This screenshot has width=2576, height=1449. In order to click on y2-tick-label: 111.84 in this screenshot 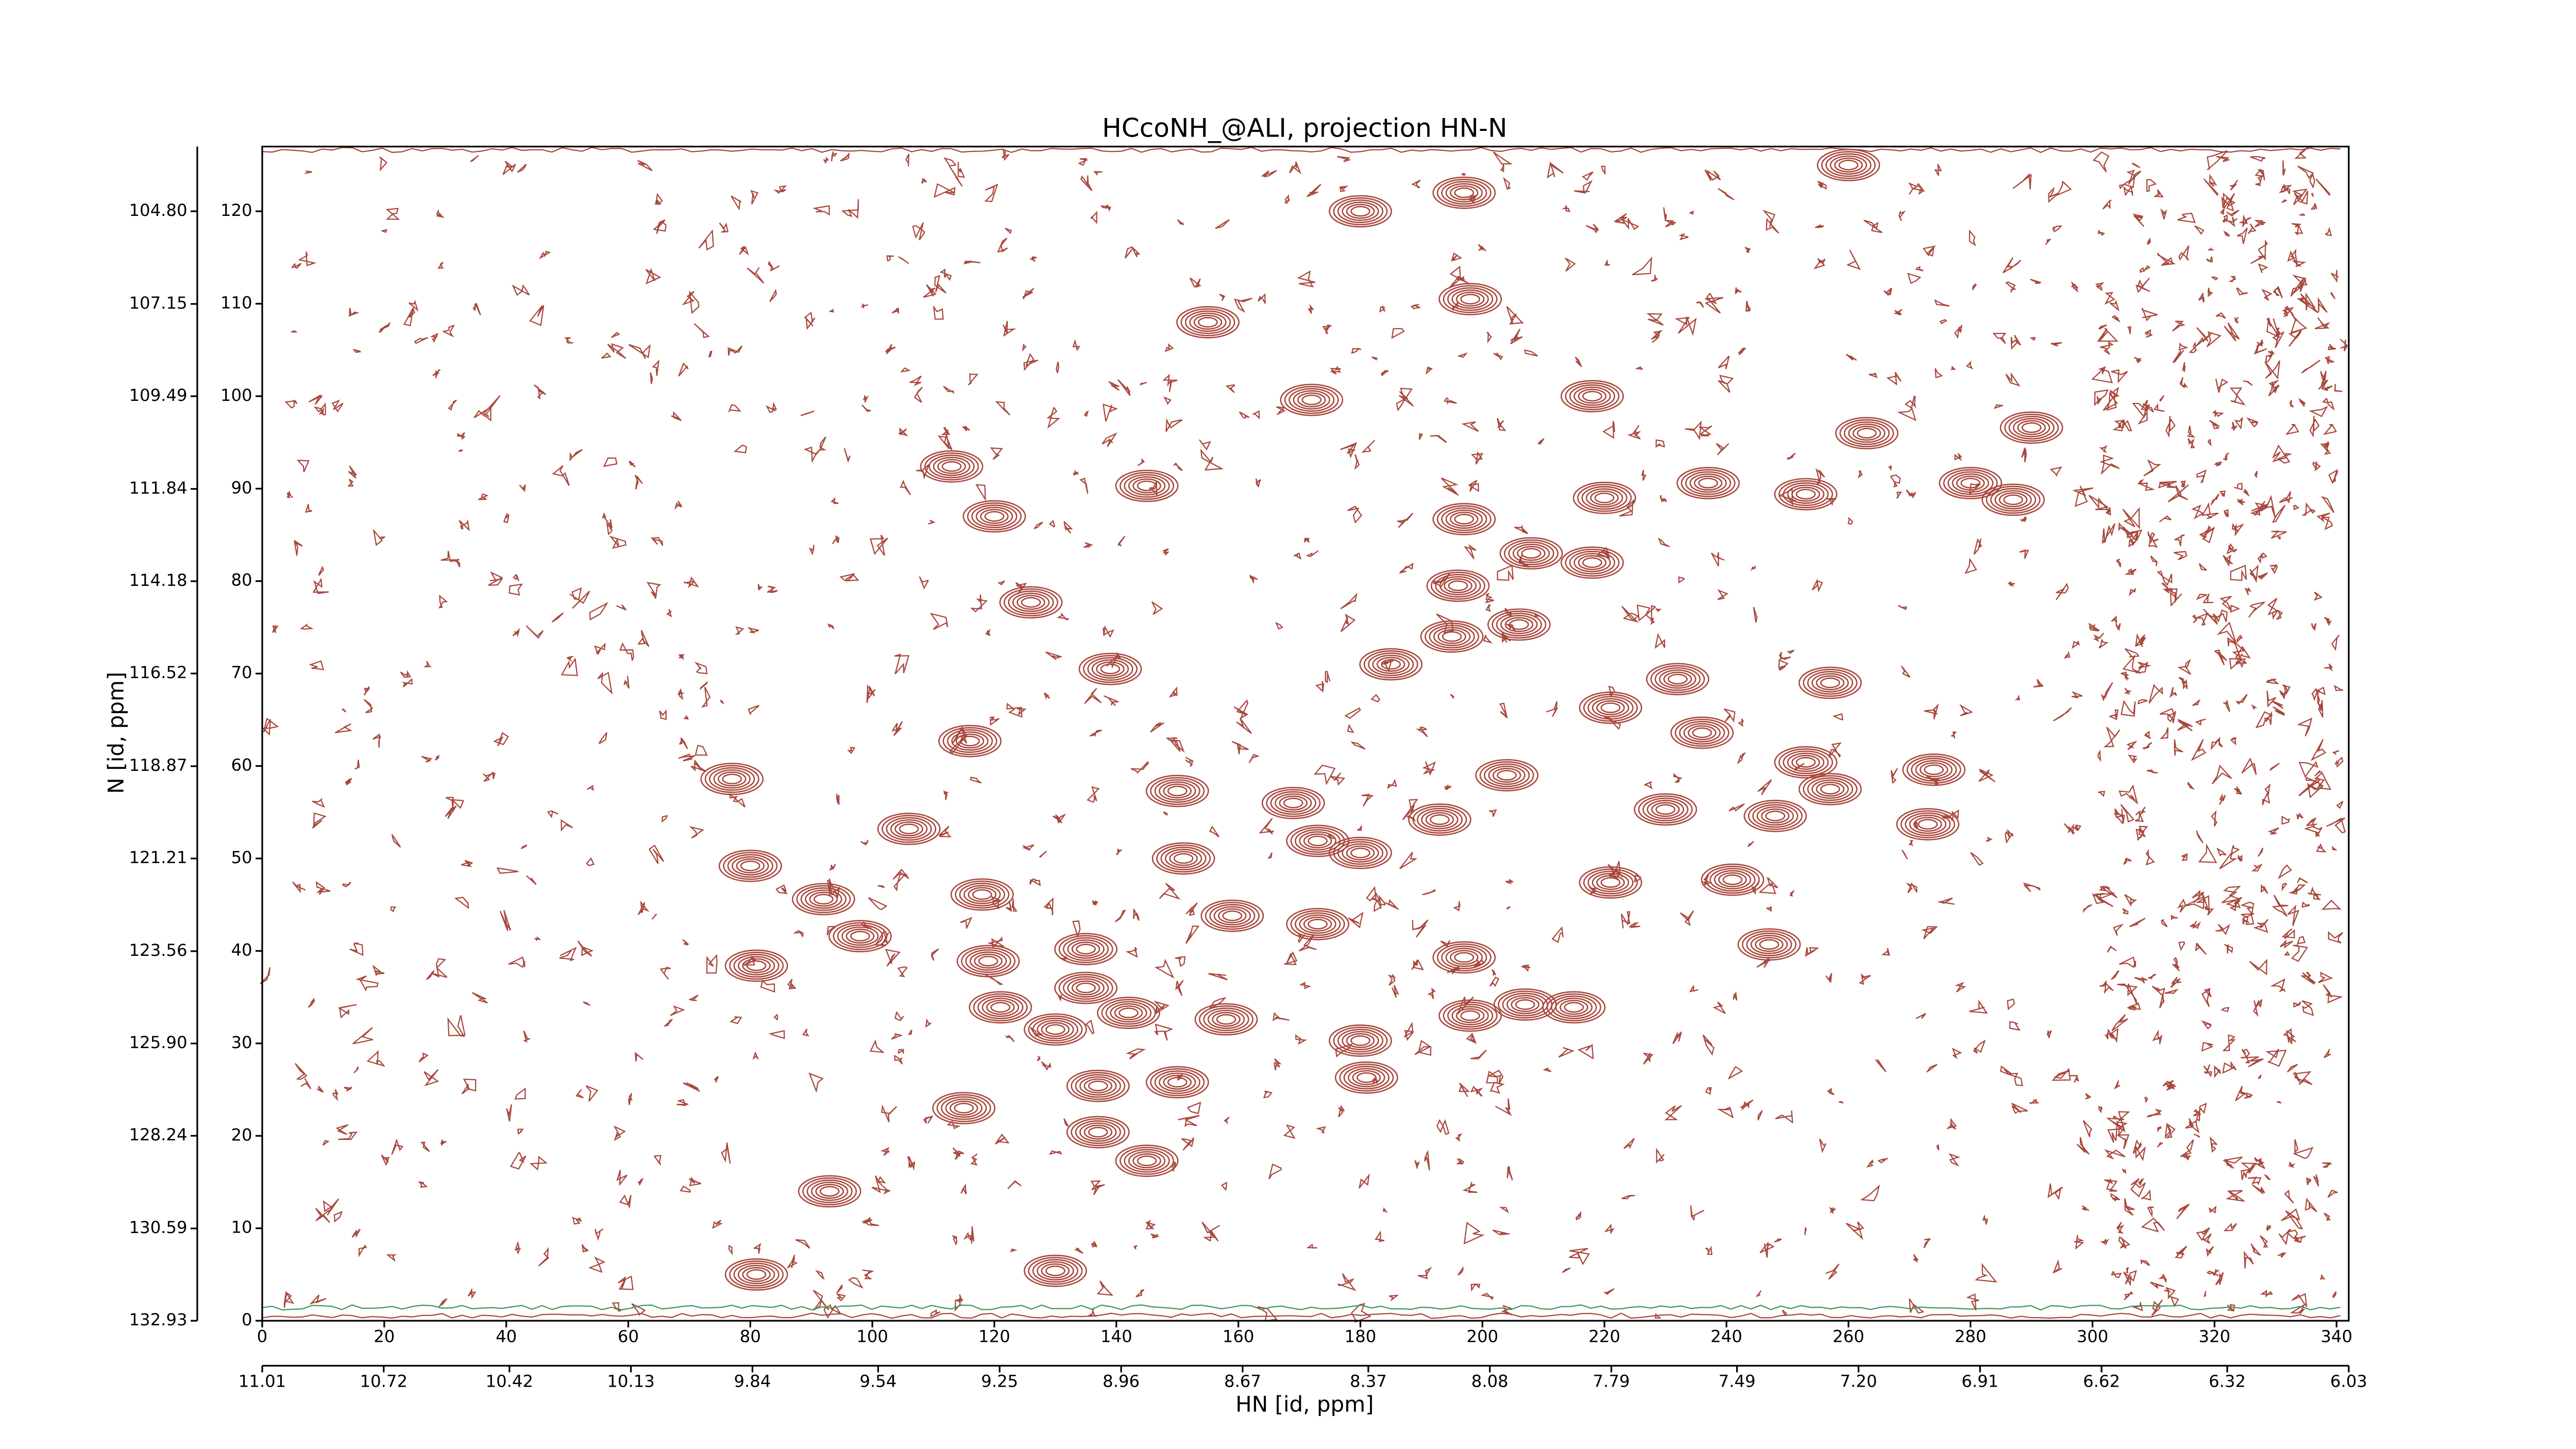, I will do `click(158, 488)`.